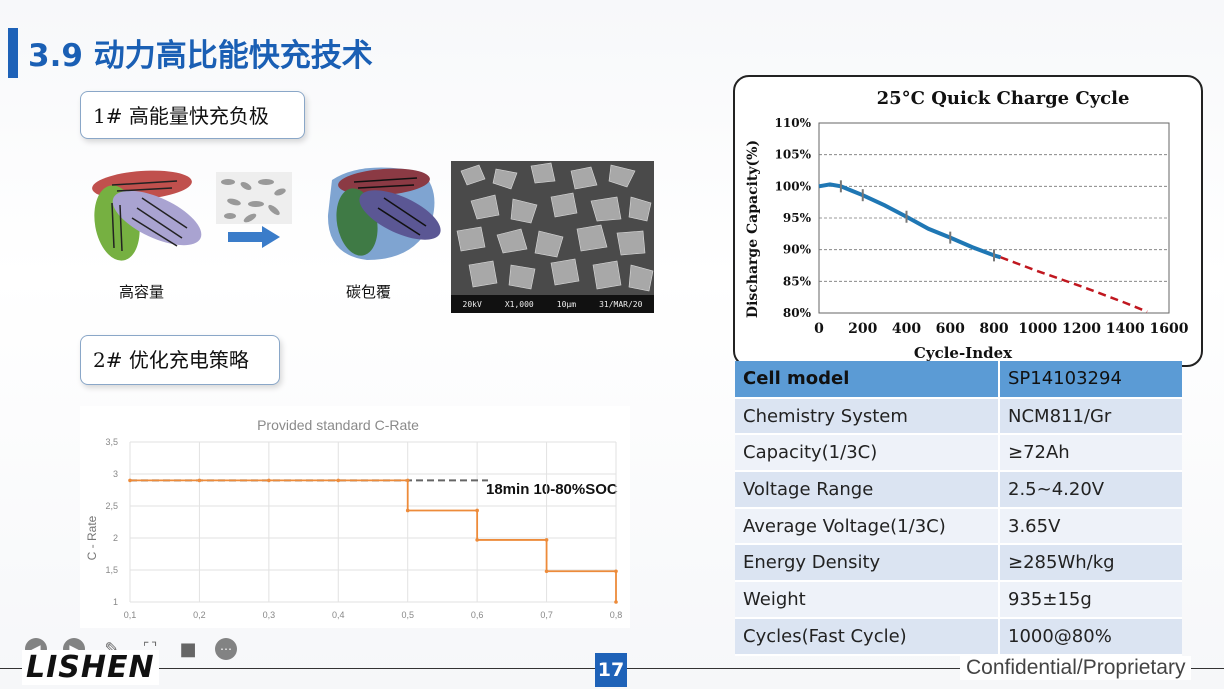  What do you see at coordinates (111, 570) in the screenshot?
I see `c-rate-y-tick-label: 1,5` at bounding box center [111, 570].